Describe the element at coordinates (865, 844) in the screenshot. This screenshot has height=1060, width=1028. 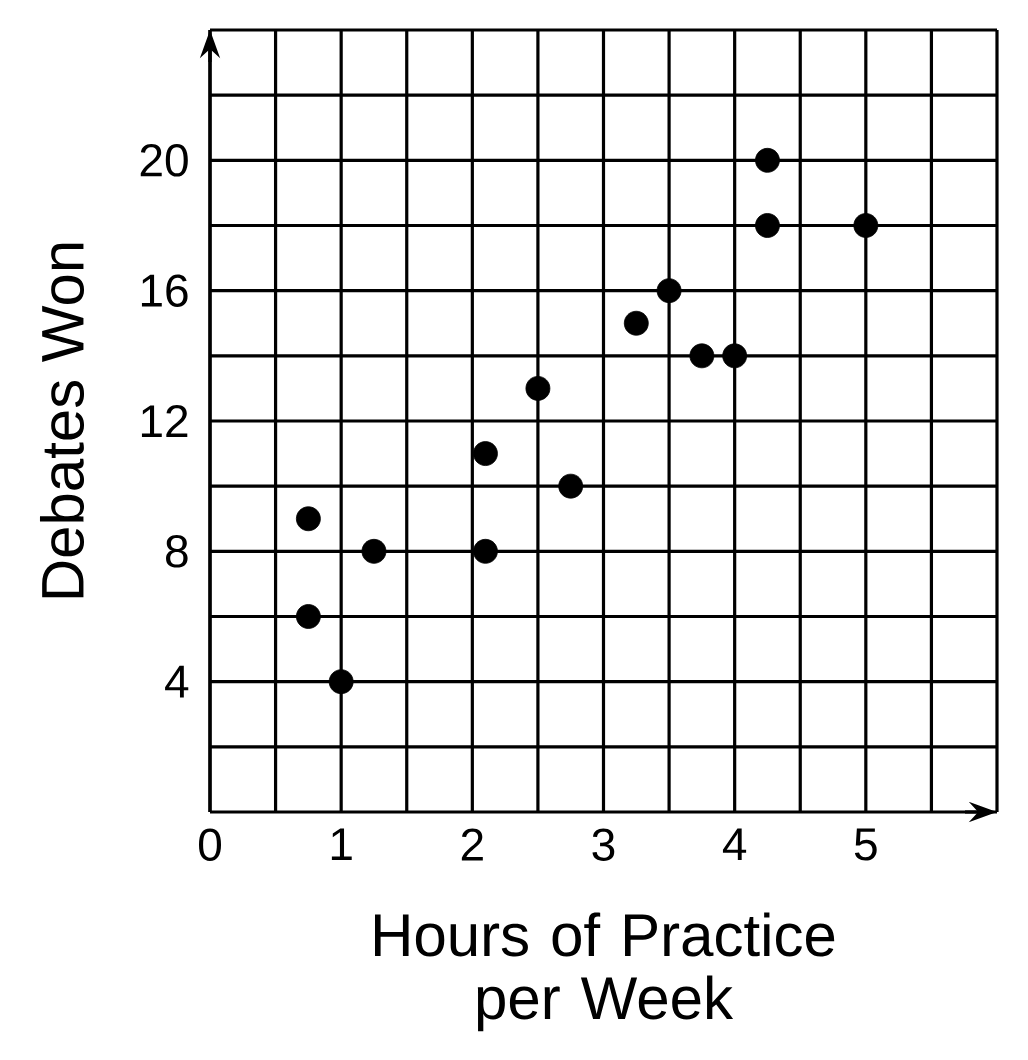
I see `x-tick-label: 5` at that location.